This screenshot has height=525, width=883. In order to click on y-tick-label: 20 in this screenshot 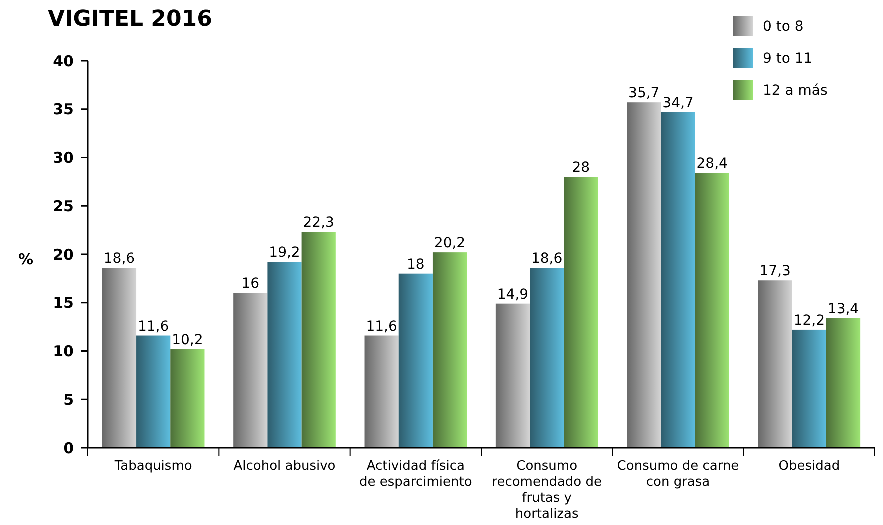, I will do `click(63, 255)`.